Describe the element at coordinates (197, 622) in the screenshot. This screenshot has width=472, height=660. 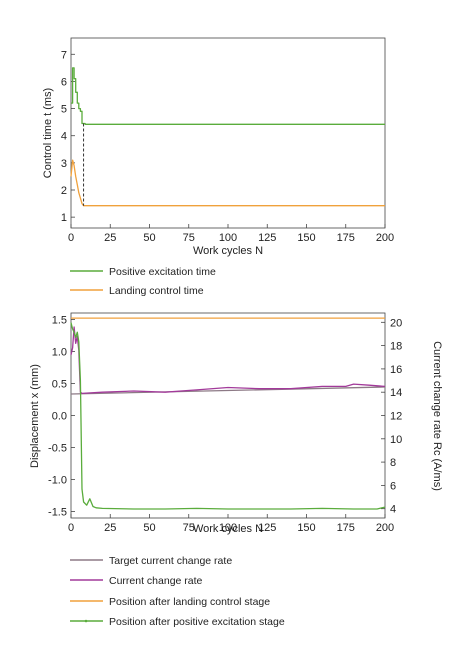
I see `legend-label-position-after-positive-excitation-stage: Position after positive excitation stage` at that location.